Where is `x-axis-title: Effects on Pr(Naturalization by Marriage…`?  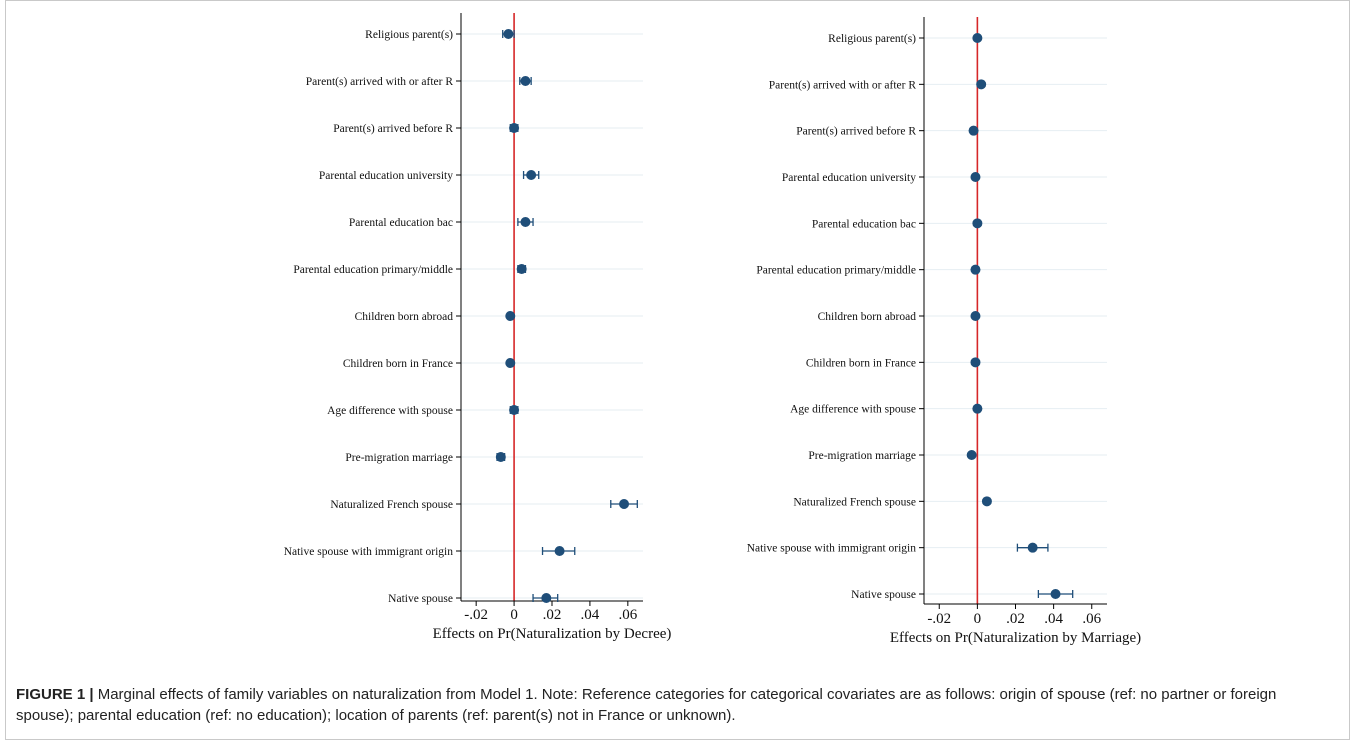 x-axis-title: Effects on Pr(Naturalization by Marriage… is located at coordinates (1015, 638).